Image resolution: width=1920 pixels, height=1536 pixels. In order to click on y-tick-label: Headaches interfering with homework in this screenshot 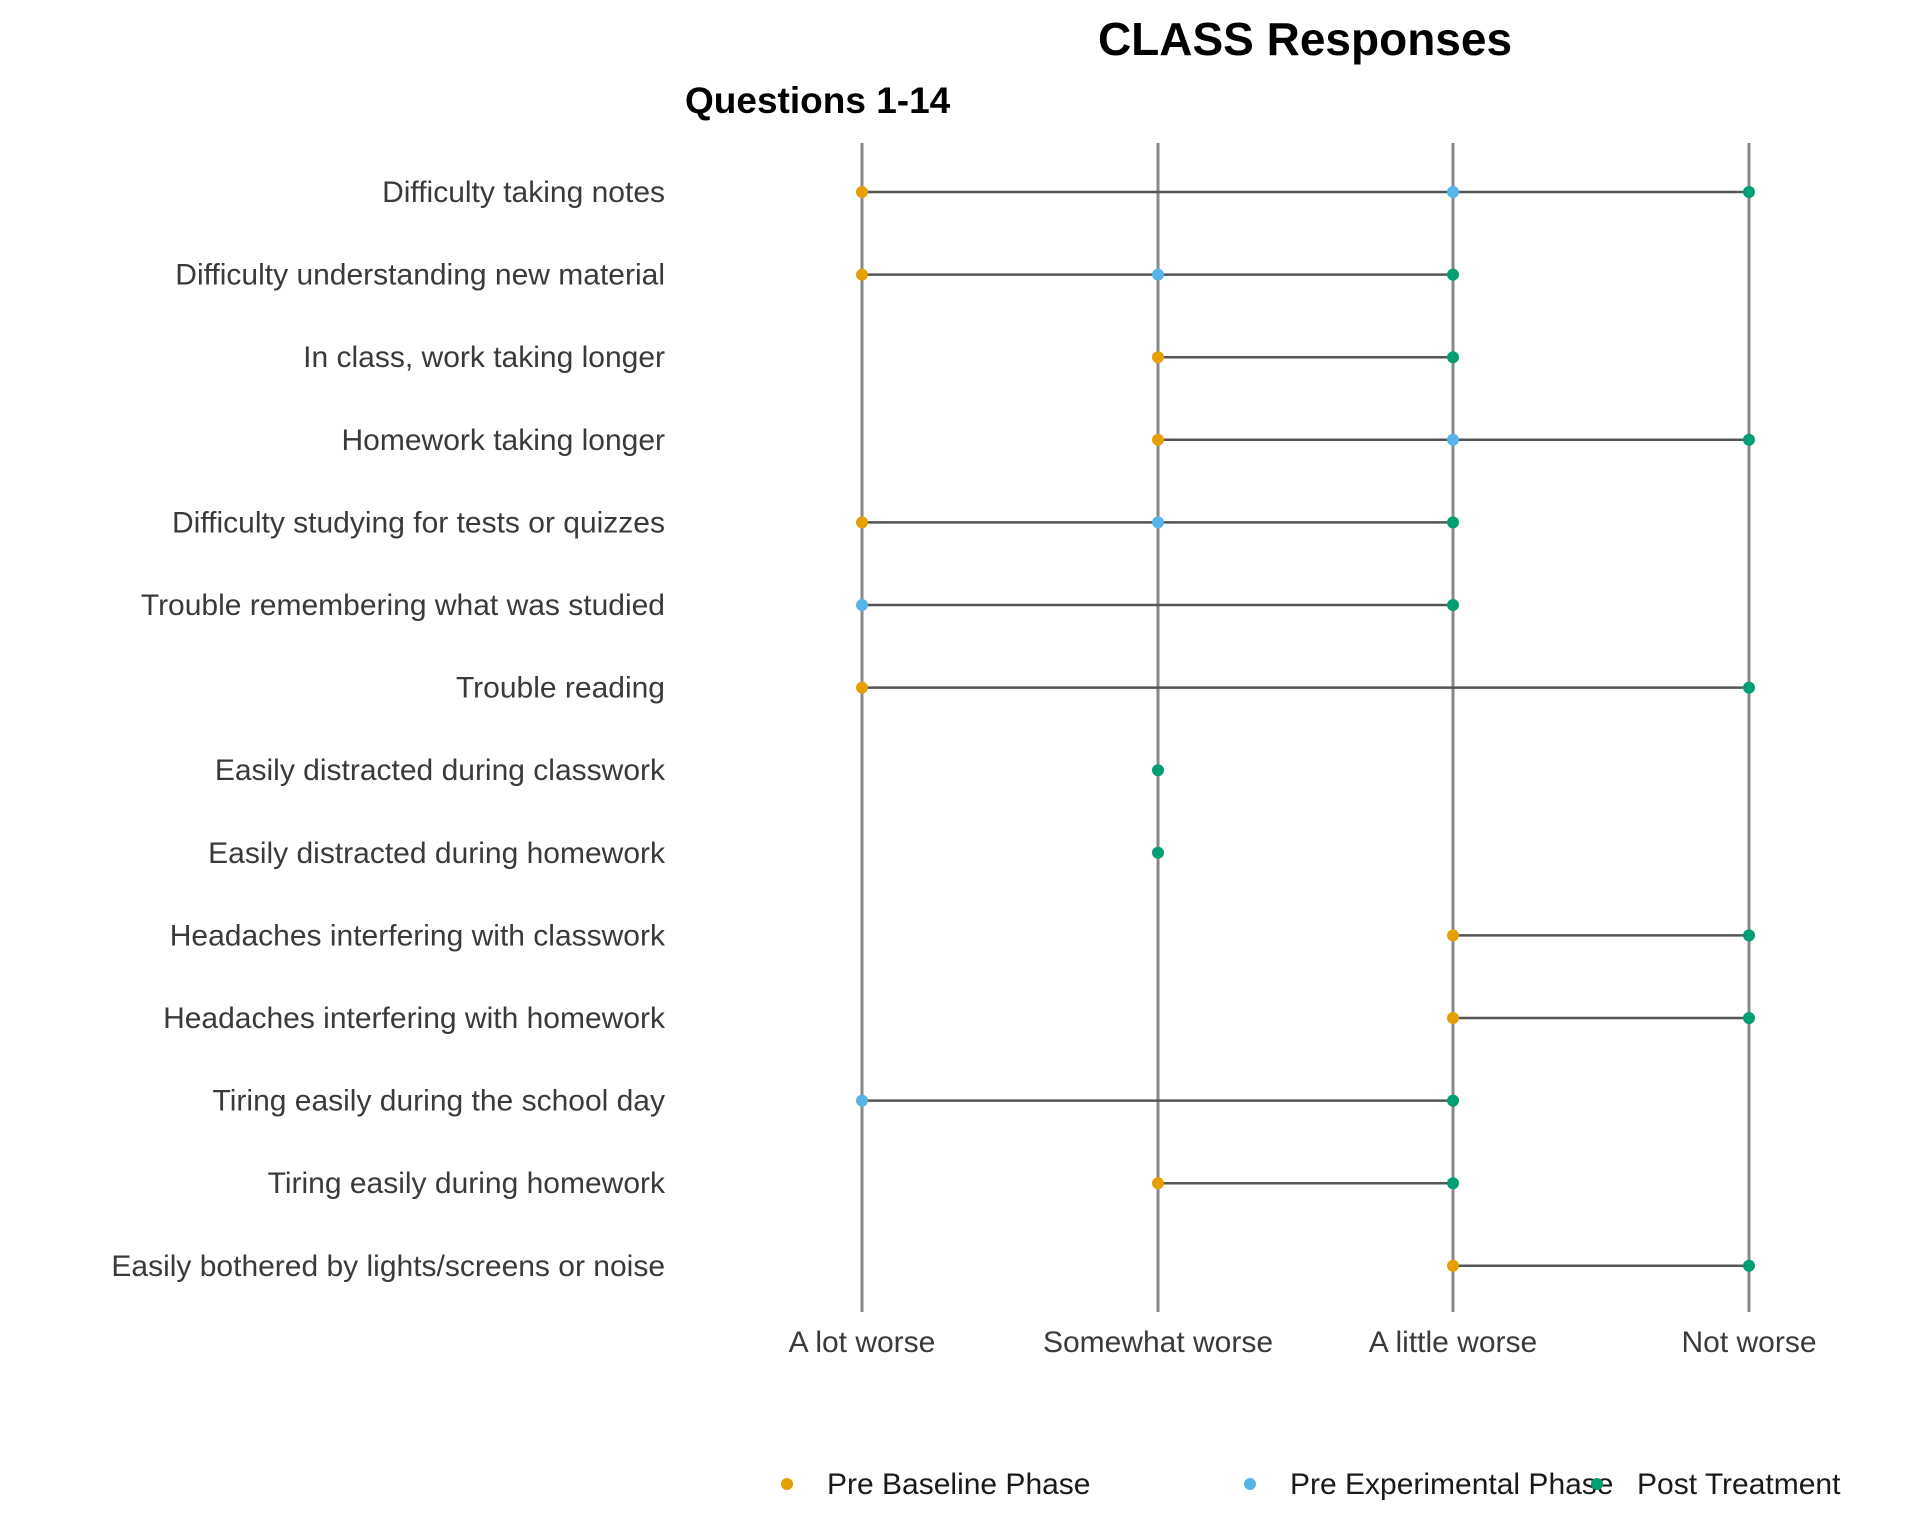, I will do `click(414, 1018)`.